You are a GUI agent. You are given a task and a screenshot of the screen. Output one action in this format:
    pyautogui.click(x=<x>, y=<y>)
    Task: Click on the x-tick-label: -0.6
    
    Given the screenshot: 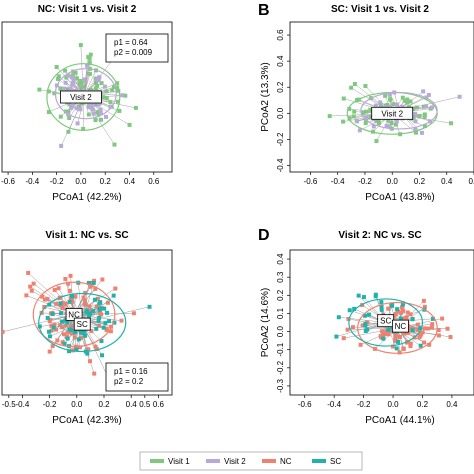 What is the action you would take?
    pyautogui.click(x=311, y=181)
    